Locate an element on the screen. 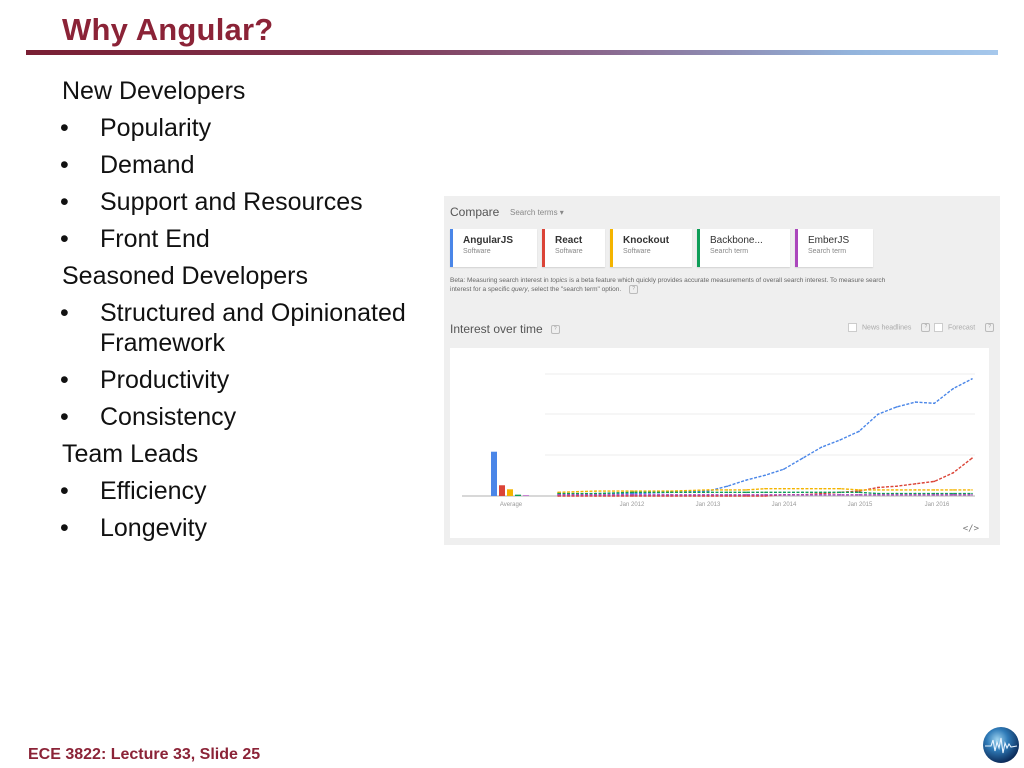  news-headlines-option: News headlines ? is located at coordinates (889, 327).